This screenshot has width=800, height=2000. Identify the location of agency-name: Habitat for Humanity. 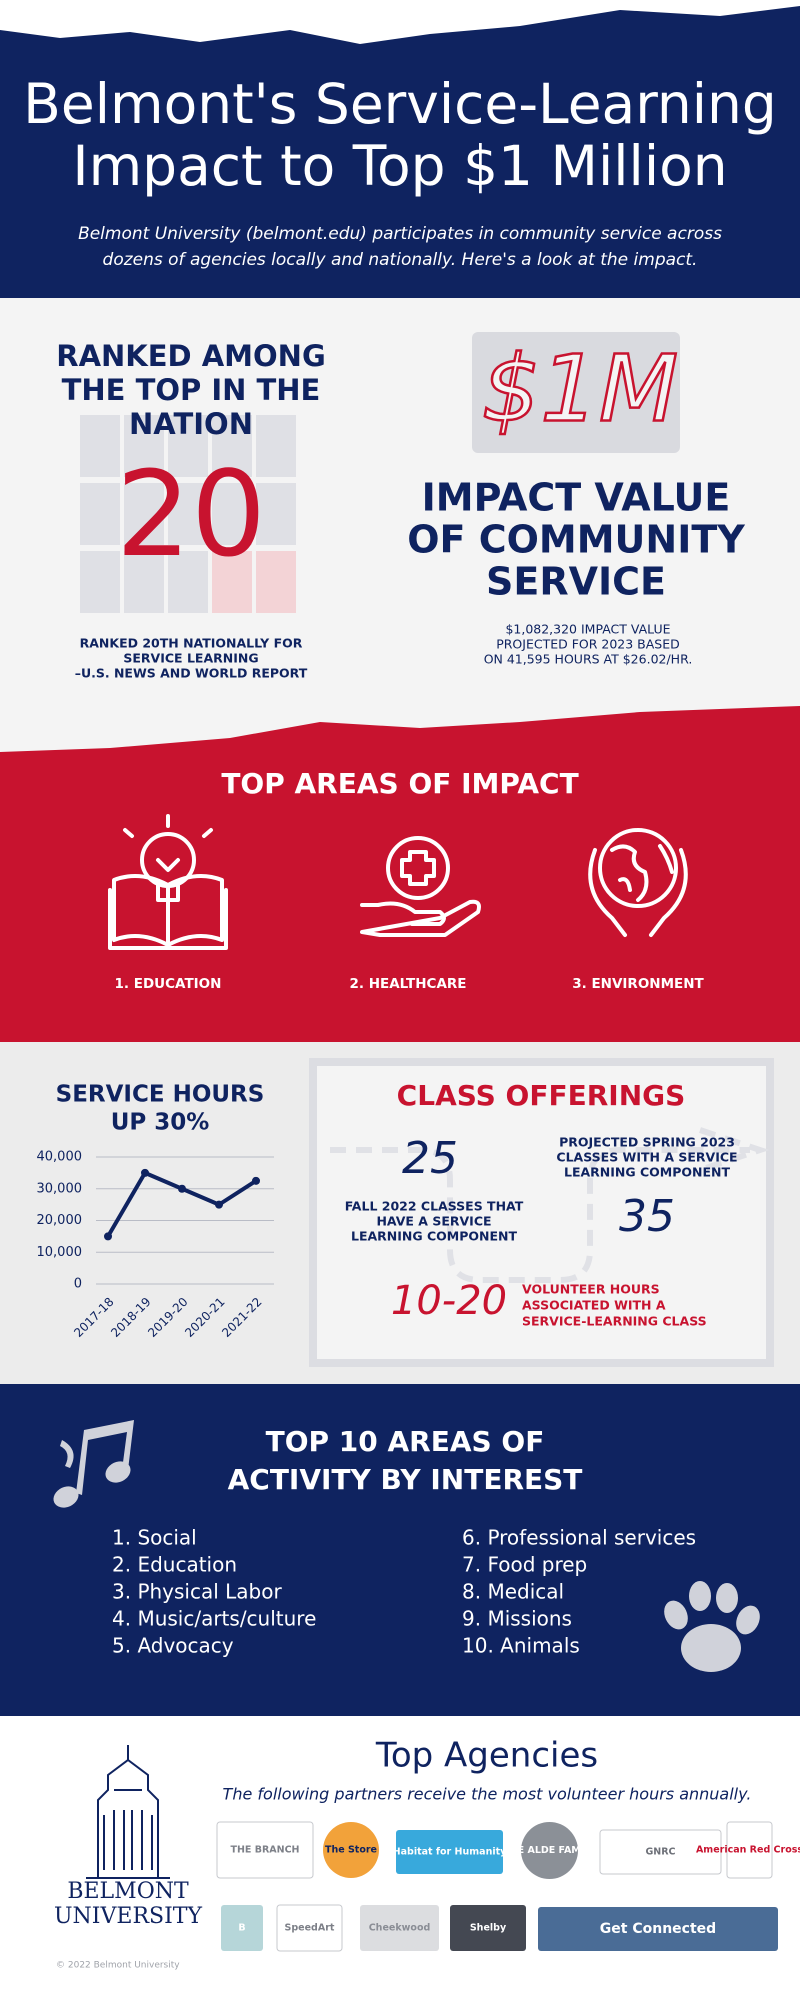
(450, 1852).